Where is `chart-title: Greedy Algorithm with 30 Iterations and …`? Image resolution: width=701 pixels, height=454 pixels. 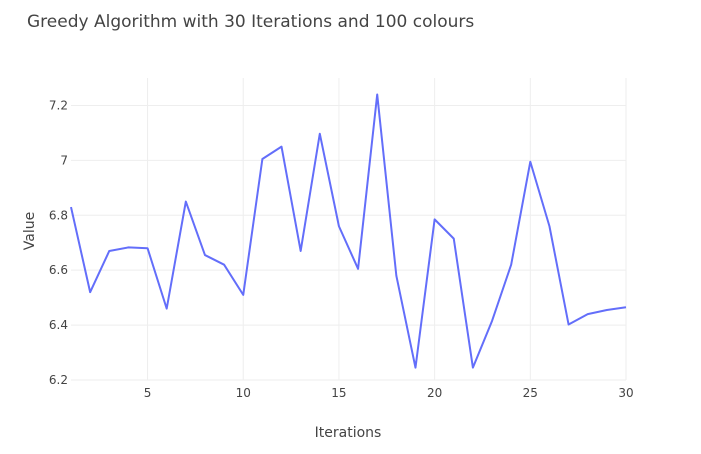
chart-title: Greedy Algorithm with 30 Iterations and … is located at coordinates (250, 22).